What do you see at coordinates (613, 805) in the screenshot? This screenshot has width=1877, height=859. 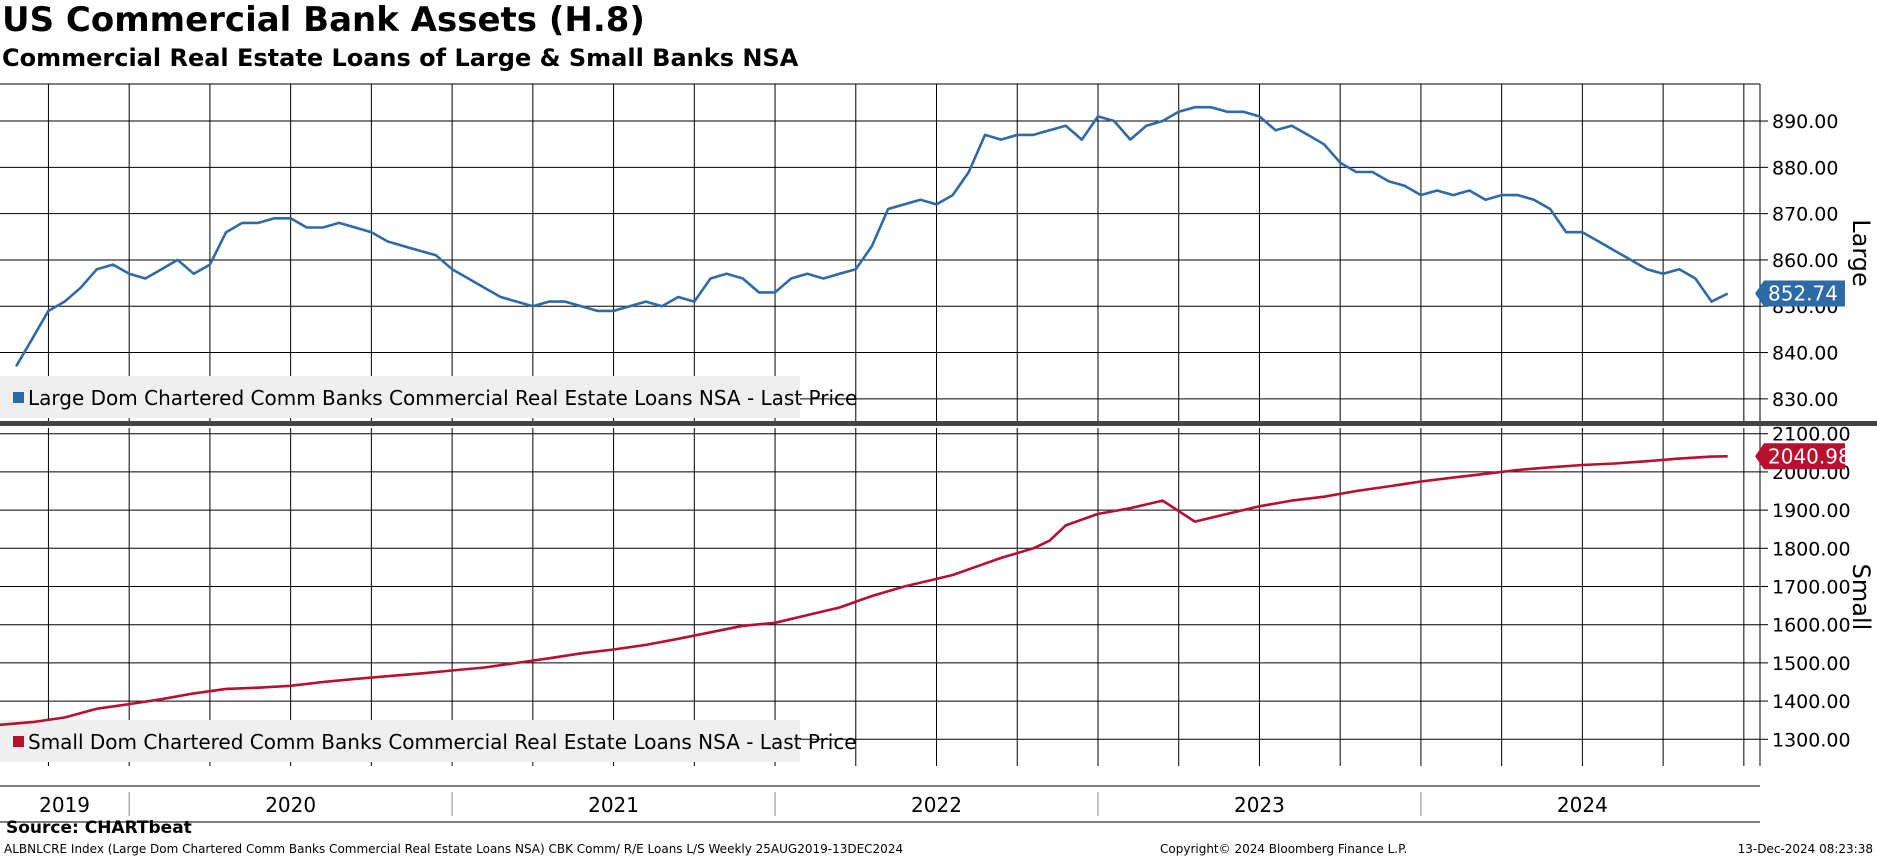 I see `x-tick-label: 2021` at bounding box center [613, 805].